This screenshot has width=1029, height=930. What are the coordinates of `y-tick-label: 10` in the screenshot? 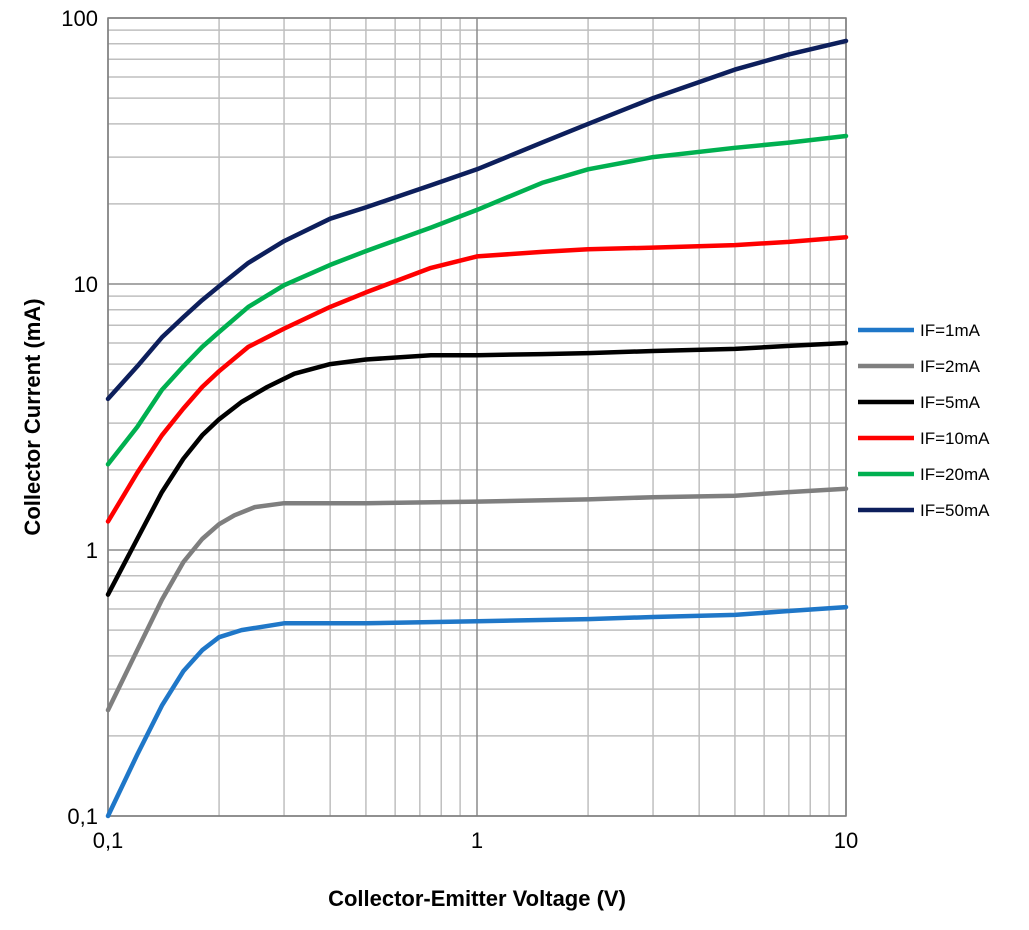 It's located at (86, 284).